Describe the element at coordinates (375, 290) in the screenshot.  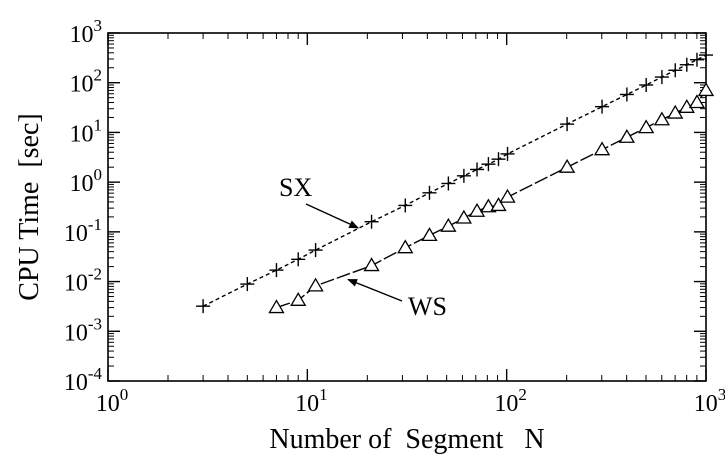
I see `annotation-arrow-ws` at that location.